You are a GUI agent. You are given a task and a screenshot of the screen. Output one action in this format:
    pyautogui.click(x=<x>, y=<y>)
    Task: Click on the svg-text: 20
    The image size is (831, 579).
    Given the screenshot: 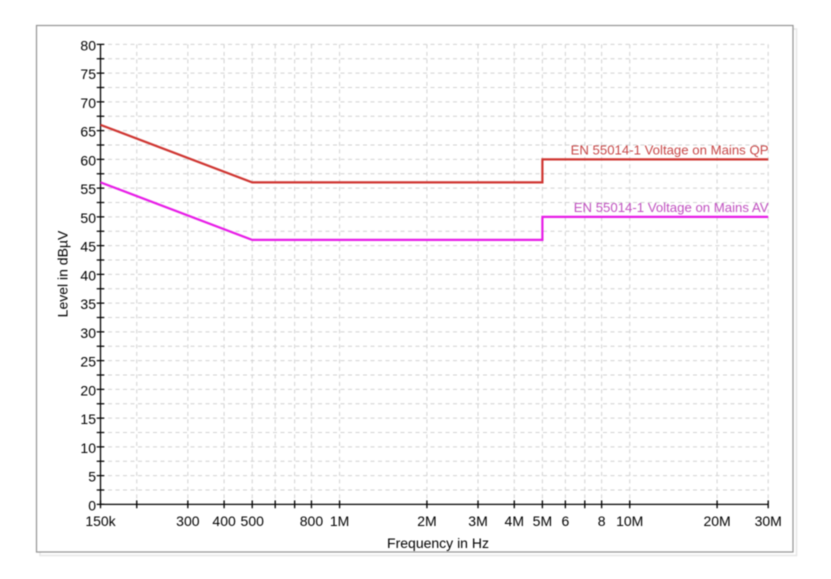 What is the action you would take?
    pyautogui.click(x=88, y=390)
    